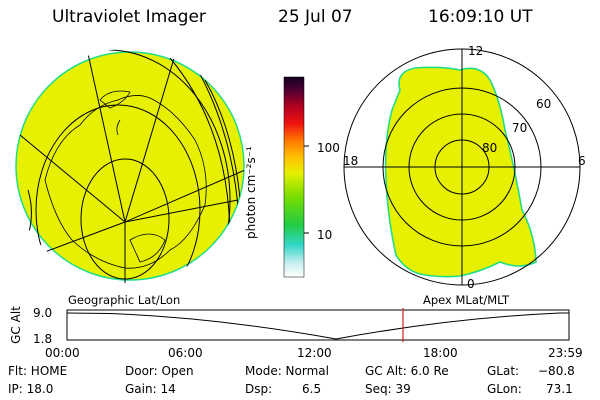 The width and height of the screenshot is (600, 400). Describe the element at coordinates (480, 17) in the screenshot. I see `time-label: 16:09:10 UT` at that location.